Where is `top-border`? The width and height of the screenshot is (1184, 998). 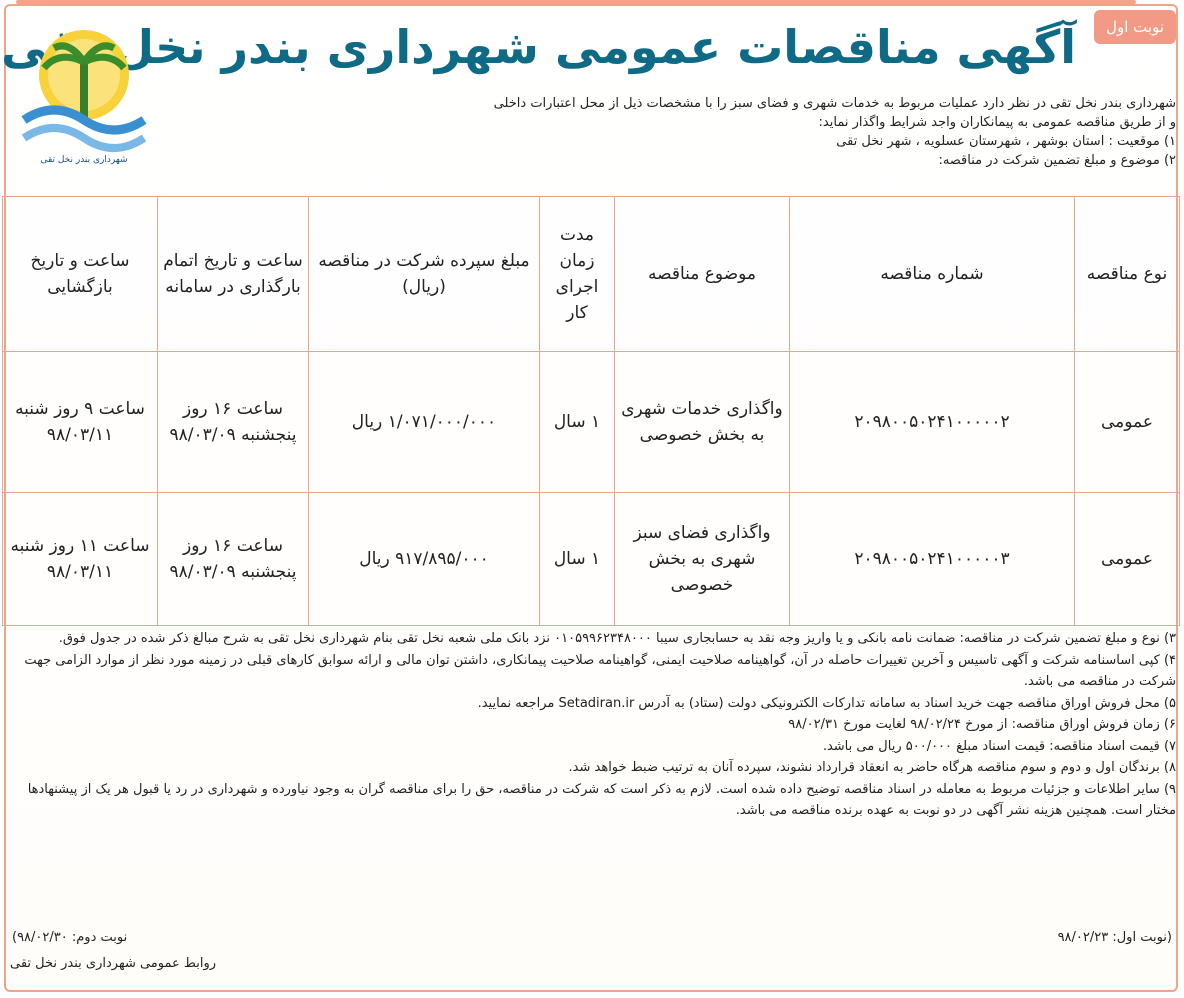 top-border is located at coordinates (576, 2).